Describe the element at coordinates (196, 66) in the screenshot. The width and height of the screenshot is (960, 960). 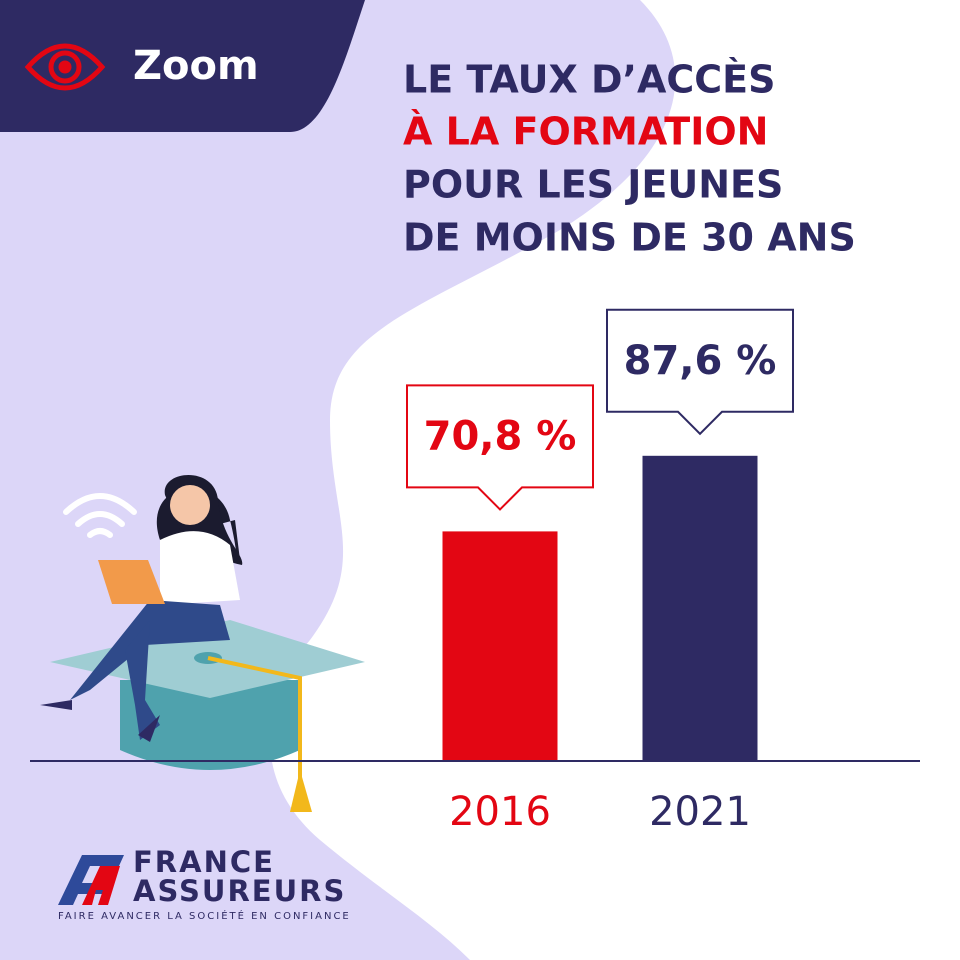
I see `badge-text: Zoom` at that location.